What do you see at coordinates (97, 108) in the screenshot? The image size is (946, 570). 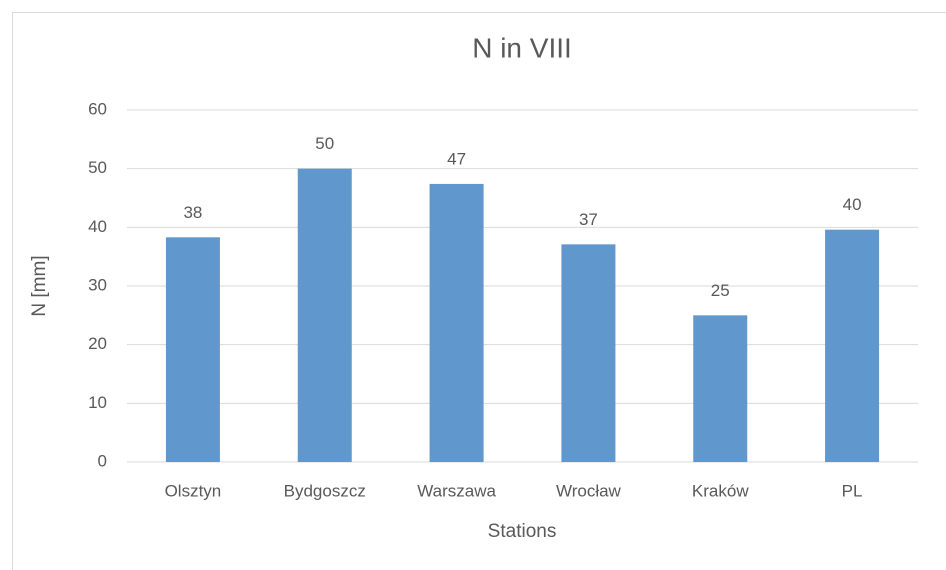 I see `y-tick-label: 60` at bounding box center [97, 108].